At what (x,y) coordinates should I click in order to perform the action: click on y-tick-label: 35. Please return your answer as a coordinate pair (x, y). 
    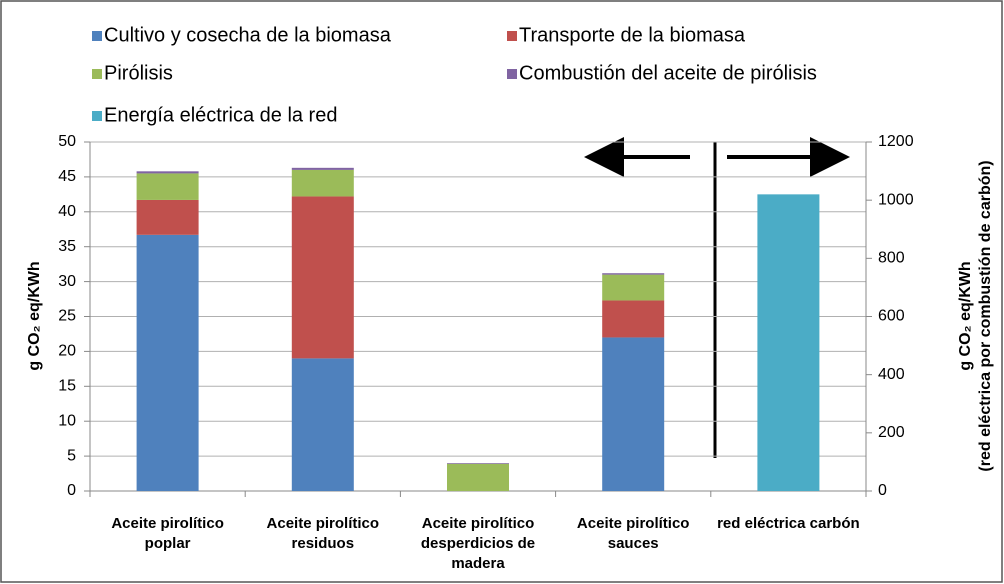
    Looking at the image, I should click on (67, 246).